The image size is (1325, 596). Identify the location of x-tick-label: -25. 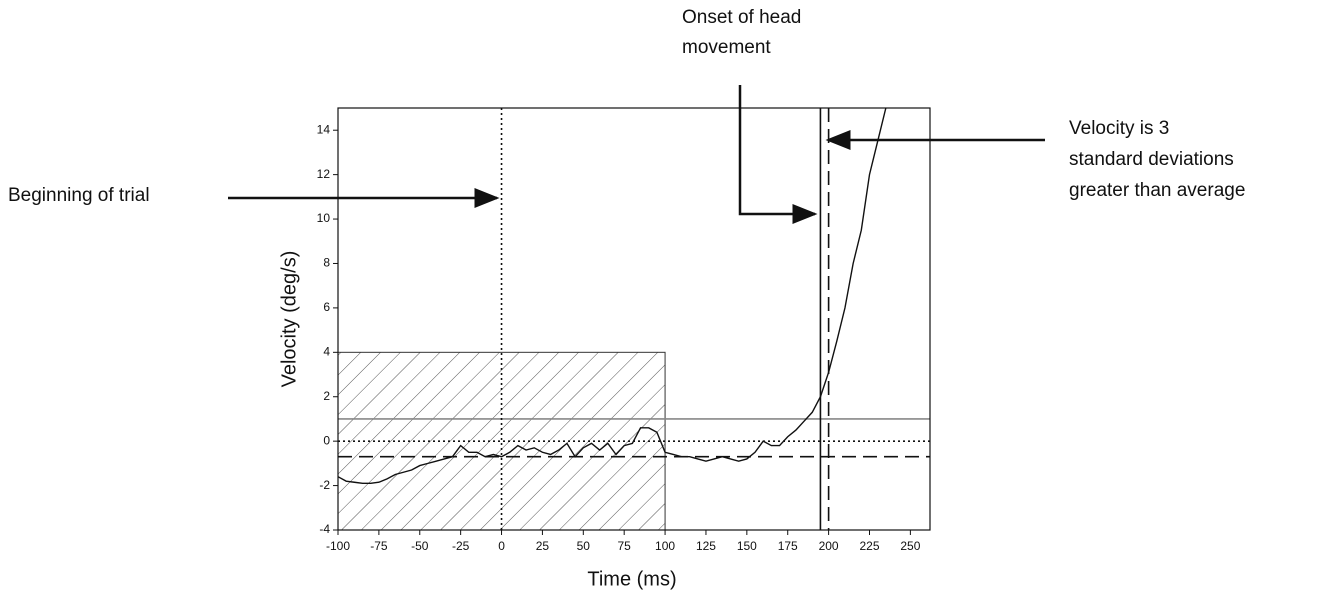
(461, 546).